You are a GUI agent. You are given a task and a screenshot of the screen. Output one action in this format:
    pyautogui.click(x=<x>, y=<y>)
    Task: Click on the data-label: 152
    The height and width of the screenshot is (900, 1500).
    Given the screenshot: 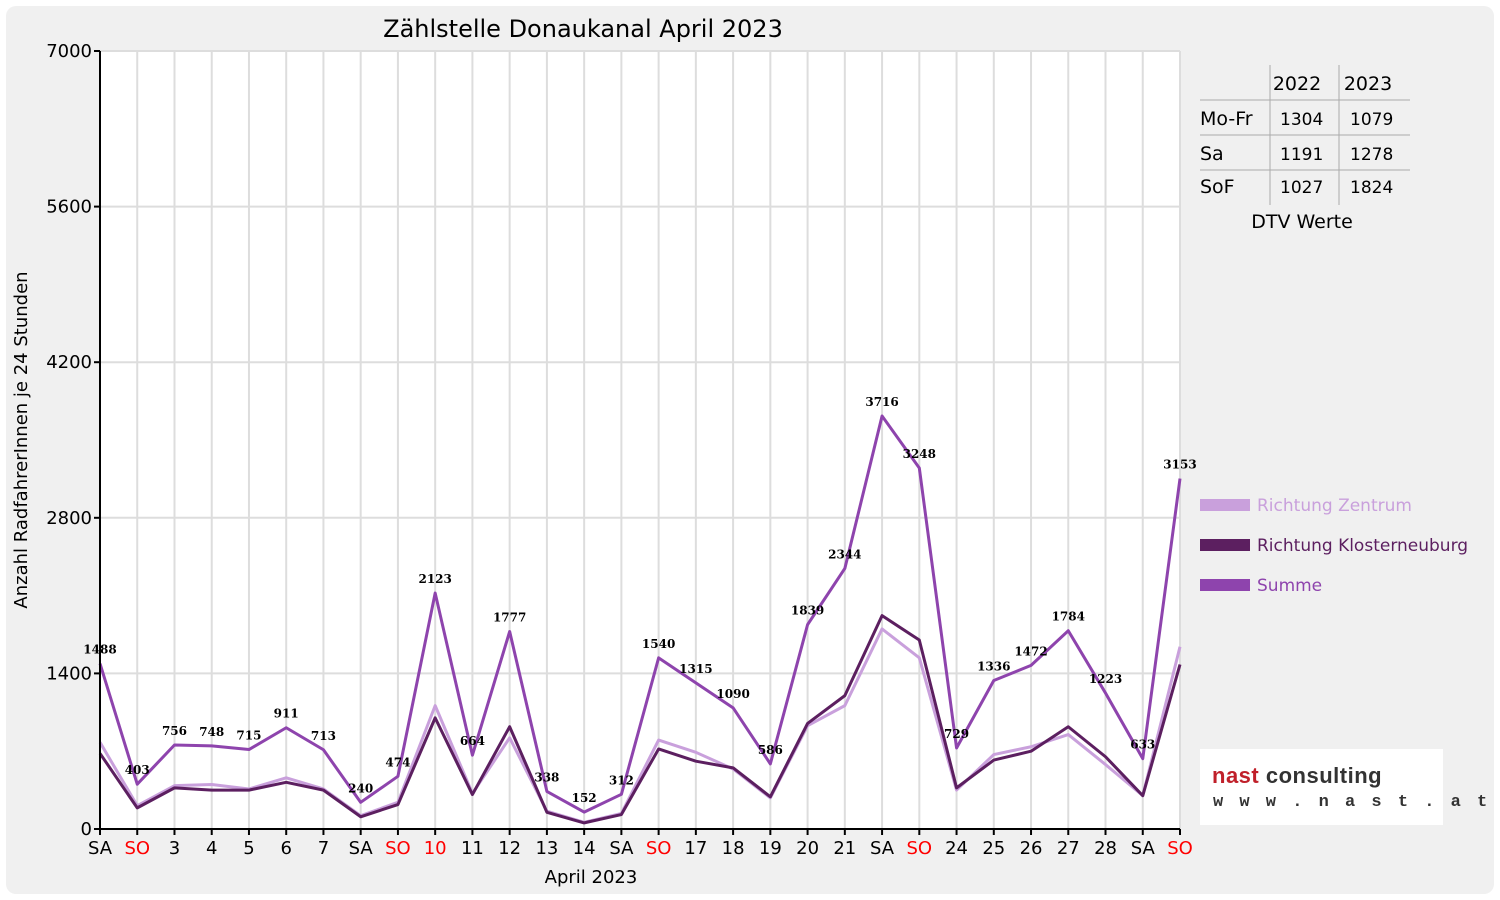 What is the action you would take?
    pyautogui.click(x=584, y=798)
    